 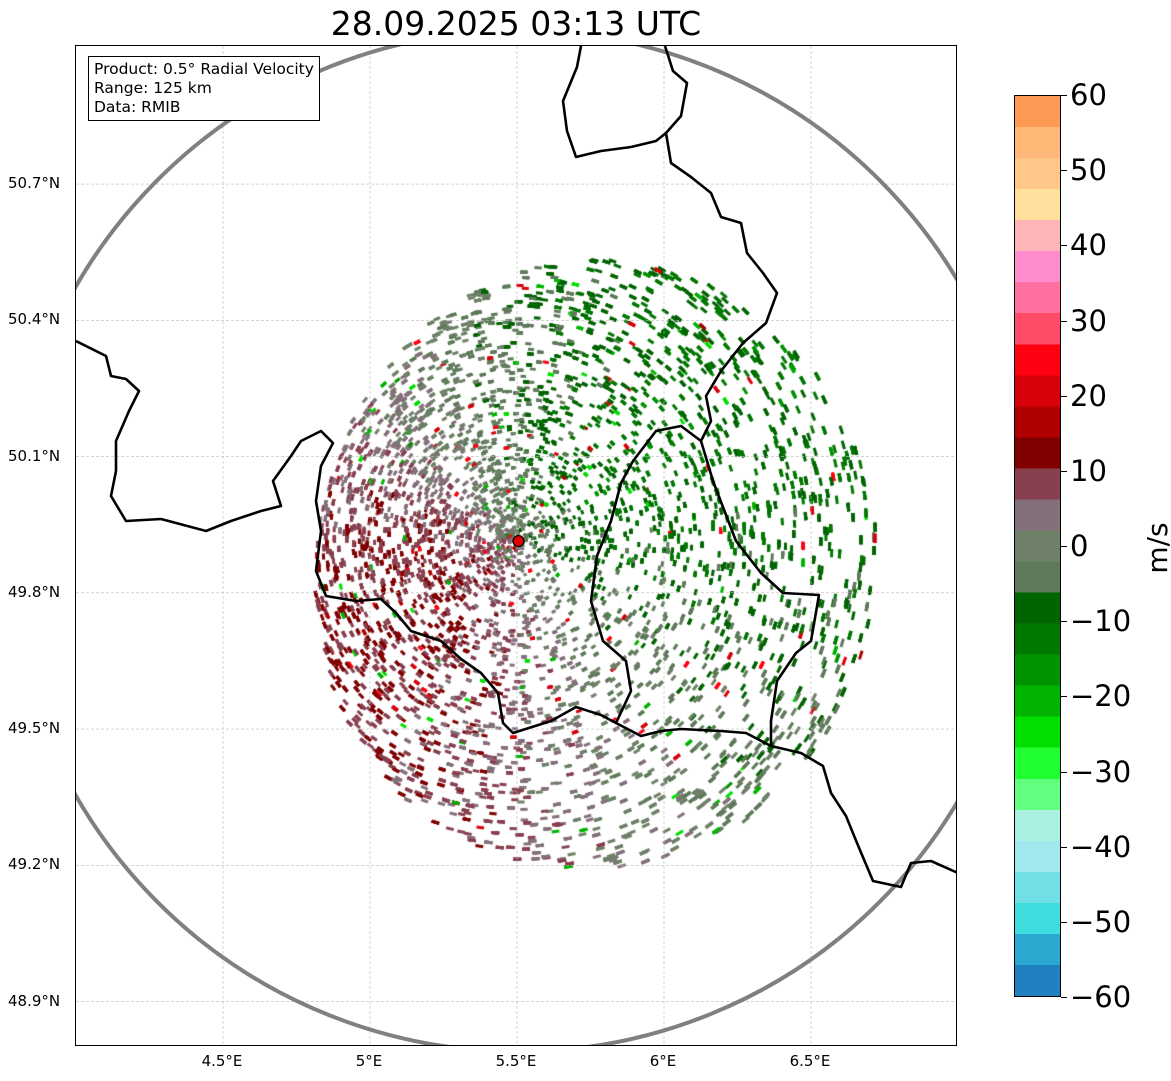 I want to click on colorbar-tick-label: −50, so click(x=1101, y=921).